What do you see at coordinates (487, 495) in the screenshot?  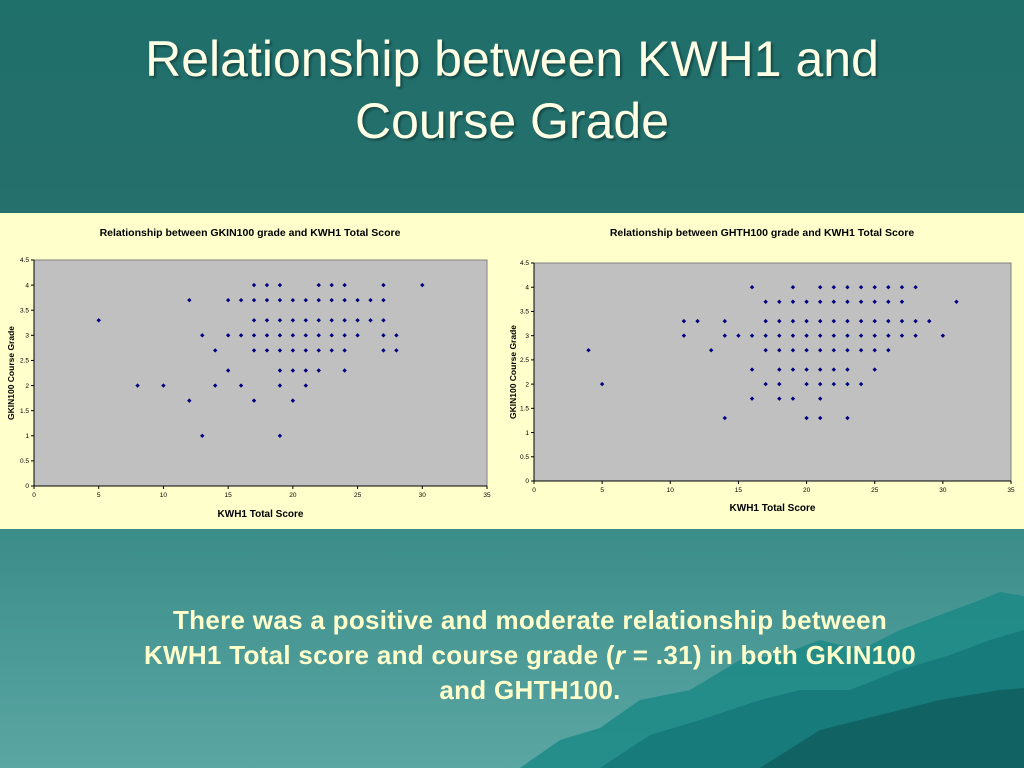 I see `x-tick-label: 35` at bounding box center [487, 495].